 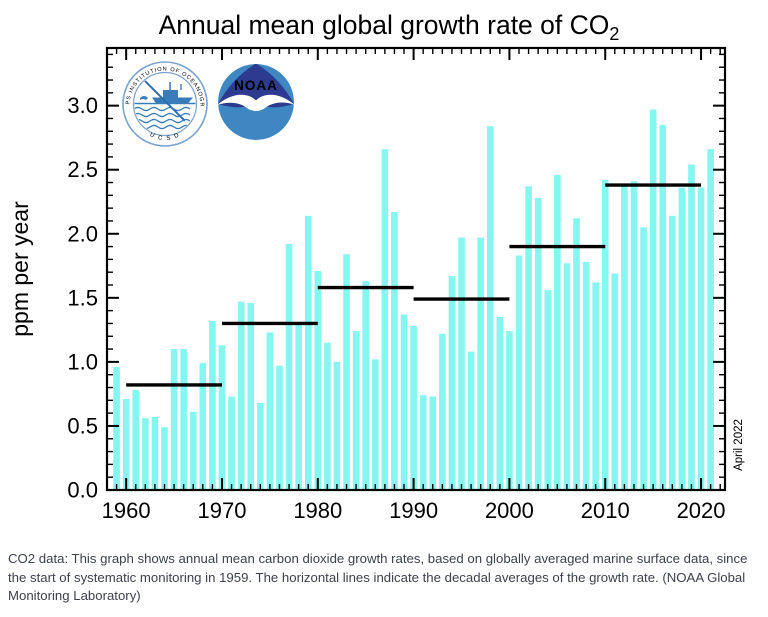 What do you see at coordinates (145, 454) in the screenshot?
I see `bar-1962` at bounding box center [145, 454].